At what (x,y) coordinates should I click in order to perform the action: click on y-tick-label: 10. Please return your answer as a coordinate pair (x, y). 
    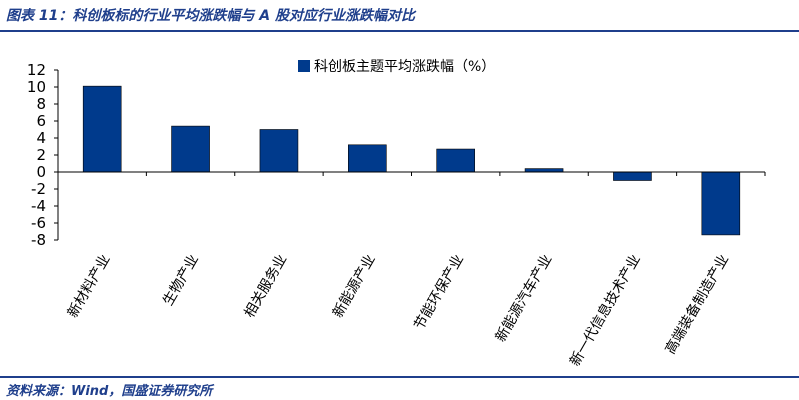
    Looking at the image, I should click on (36, 87).